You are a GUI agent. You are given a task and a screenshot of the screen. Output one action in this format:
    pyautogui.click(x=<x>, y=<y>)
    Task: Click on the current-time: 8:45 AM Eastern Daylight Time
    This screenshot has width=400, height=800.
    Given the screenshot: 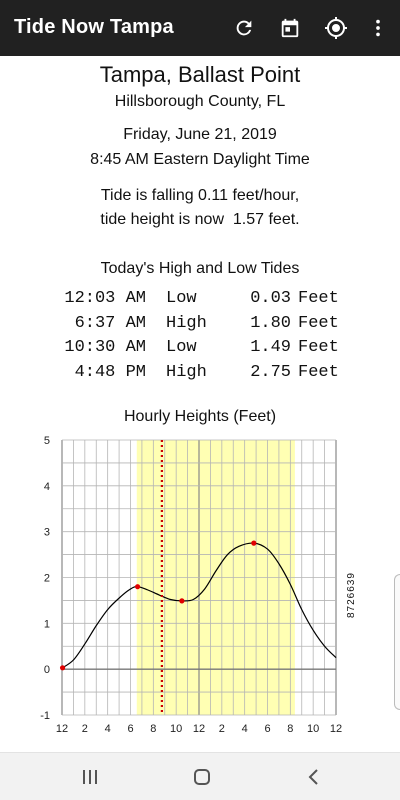 What is the action you would take?
    pyautogui.click(x=200, y=159)
    